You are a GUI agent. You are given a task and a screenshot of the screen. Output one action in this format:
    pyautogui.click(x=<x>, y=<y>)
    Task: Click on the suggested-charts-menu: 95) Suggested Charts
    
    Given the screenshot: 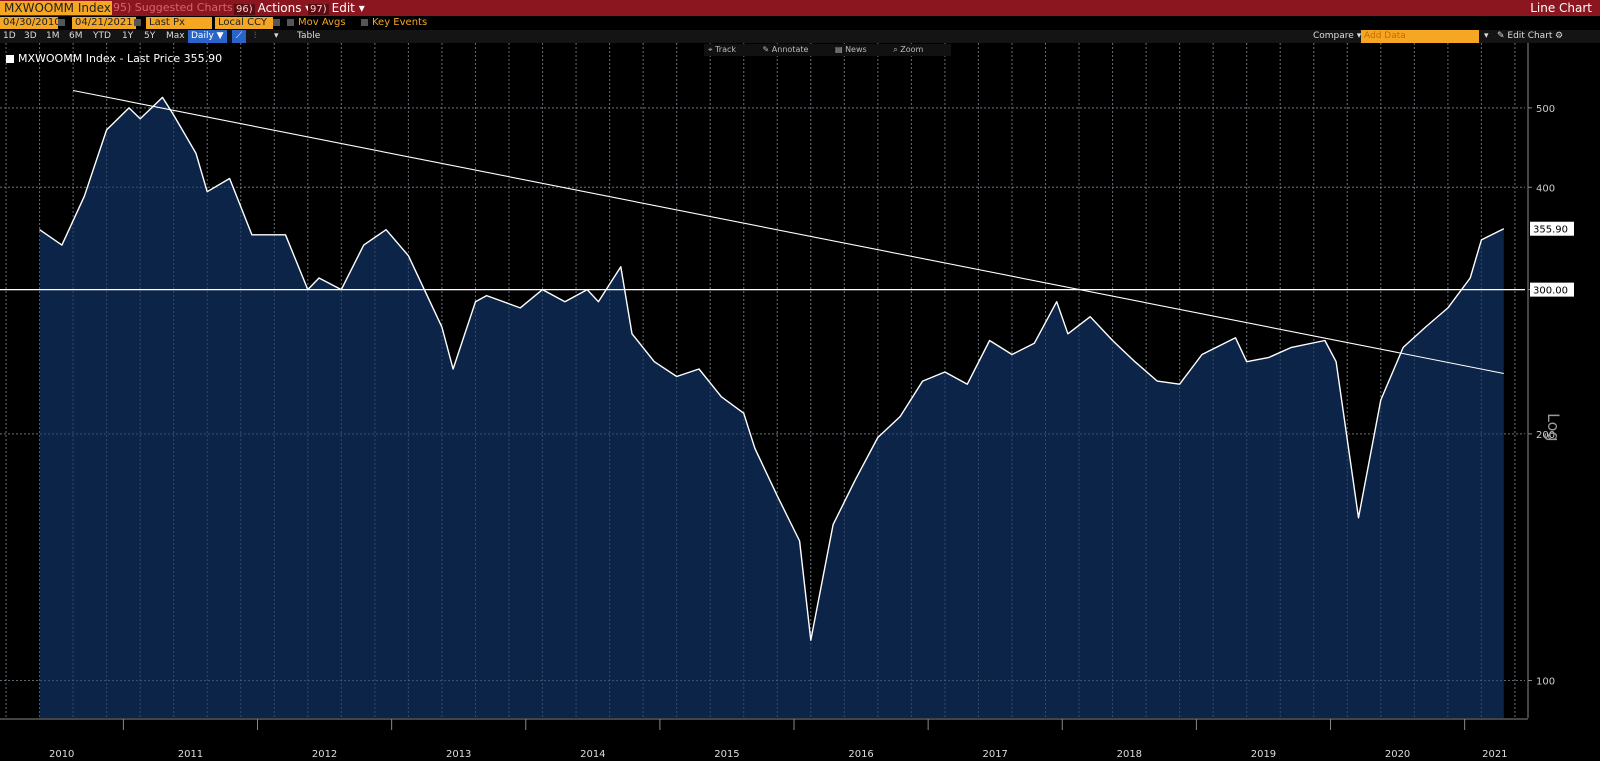 What is the action you would take?
    pyautogui.click(x=173, y=7)
    